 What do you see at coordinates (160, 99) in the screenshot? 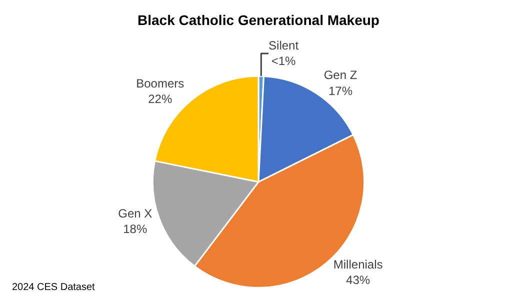
I see `data-label: 22%` at bounding box center [160, 99].